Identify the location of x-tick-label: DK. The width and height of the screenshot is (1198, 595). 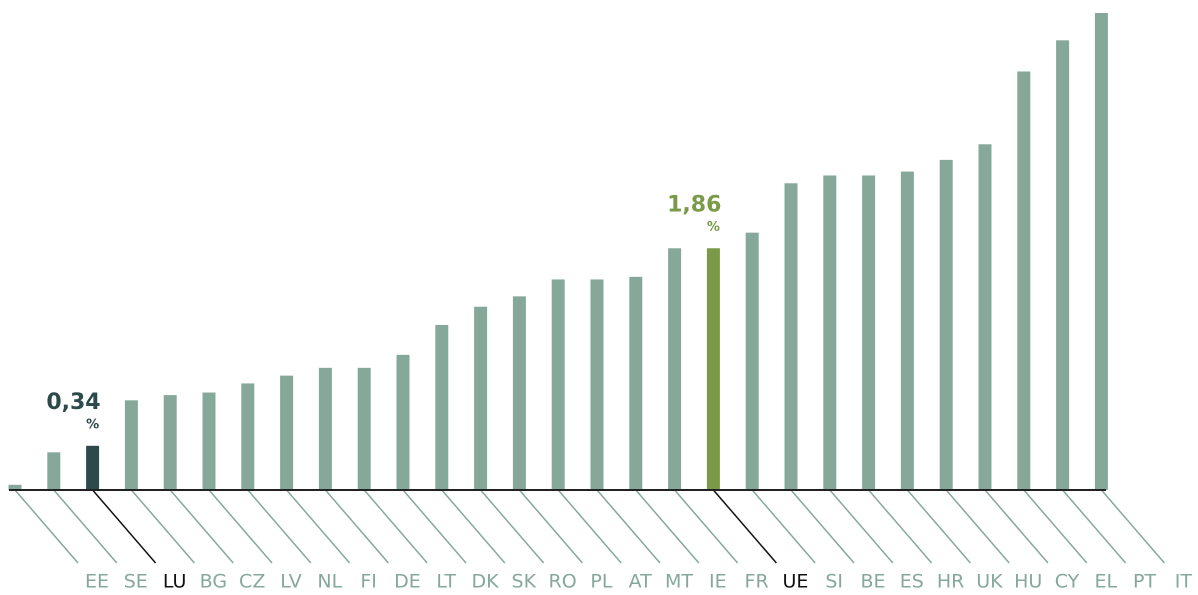
(485, 582).